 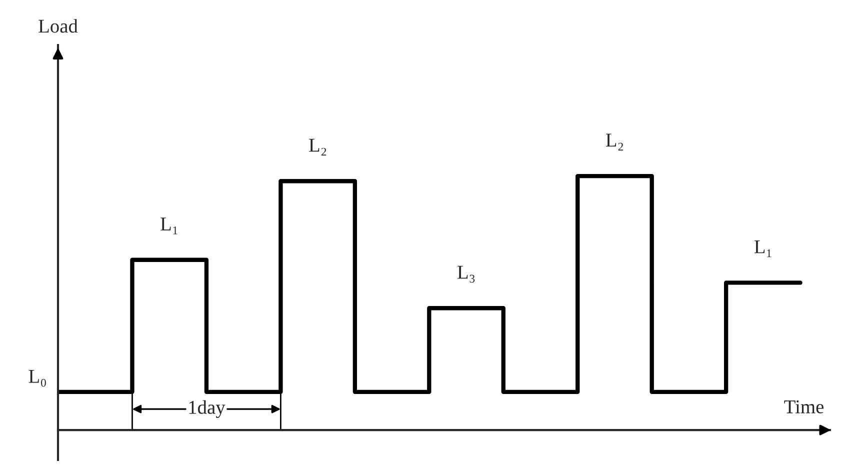 What do you see at coordinates (466, 274) in the screenshot?
I see `annotation: L₃` at bounding box center [466, 274].